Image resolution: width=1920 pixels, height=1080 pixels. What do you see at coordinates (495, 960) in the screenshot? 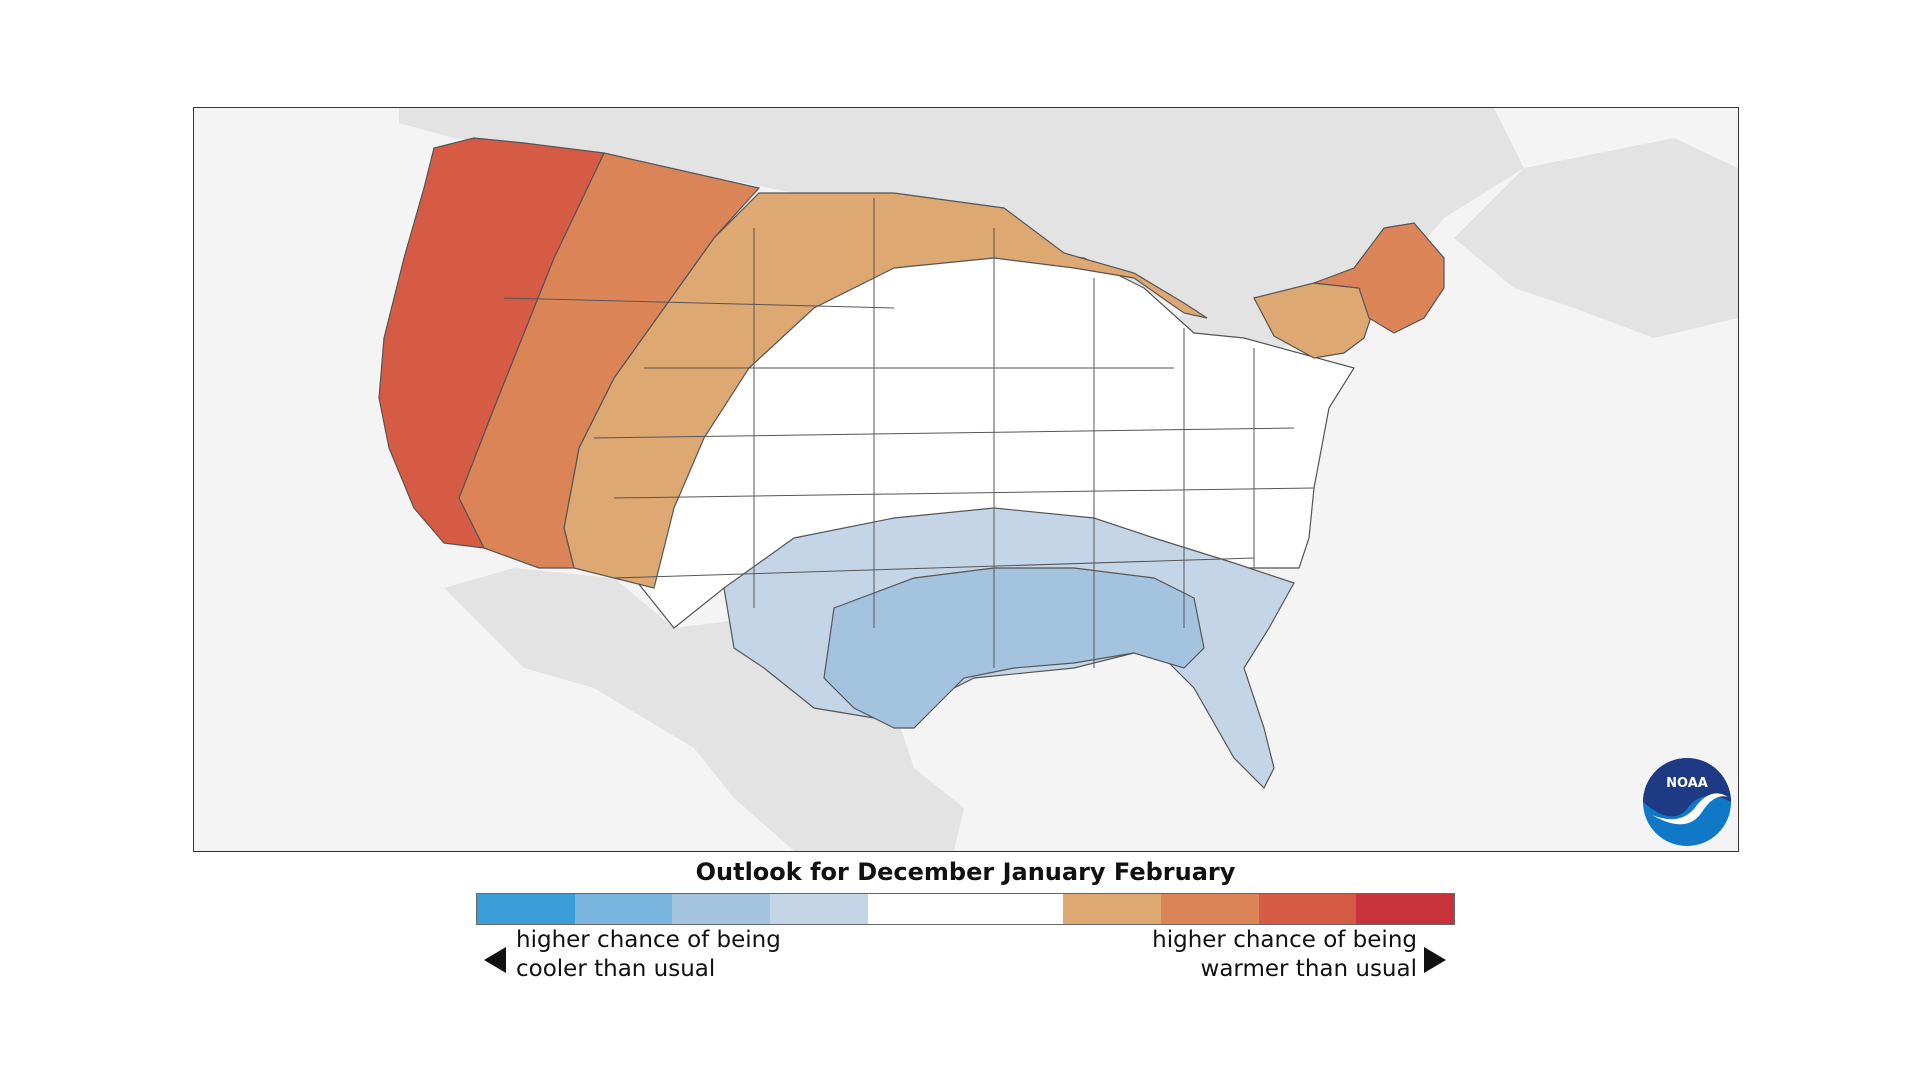
I see `left-arrow-icon` at bounding box center [495, 960].